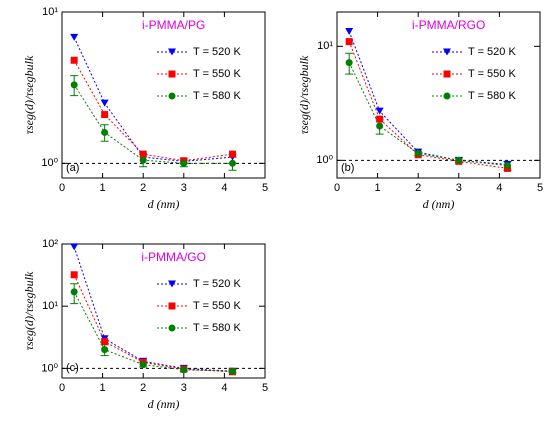  Describe the element at coordinates (173, 25) in the screenshot. I see `chart-title: i-PMMA/PG` at that location.